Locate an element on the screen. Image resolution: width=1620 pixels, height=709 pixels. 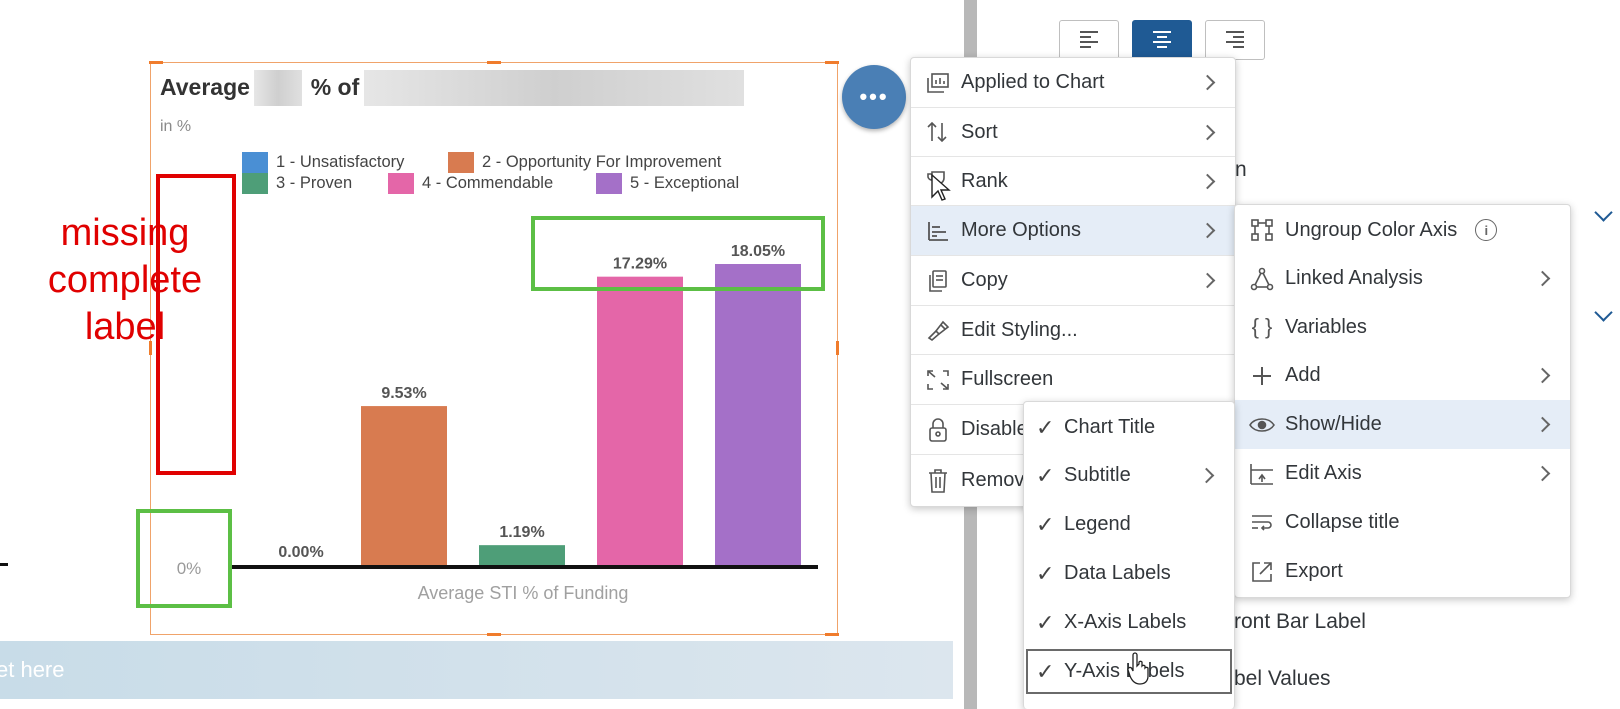
paint-icon is located at coordinates (938, 330).